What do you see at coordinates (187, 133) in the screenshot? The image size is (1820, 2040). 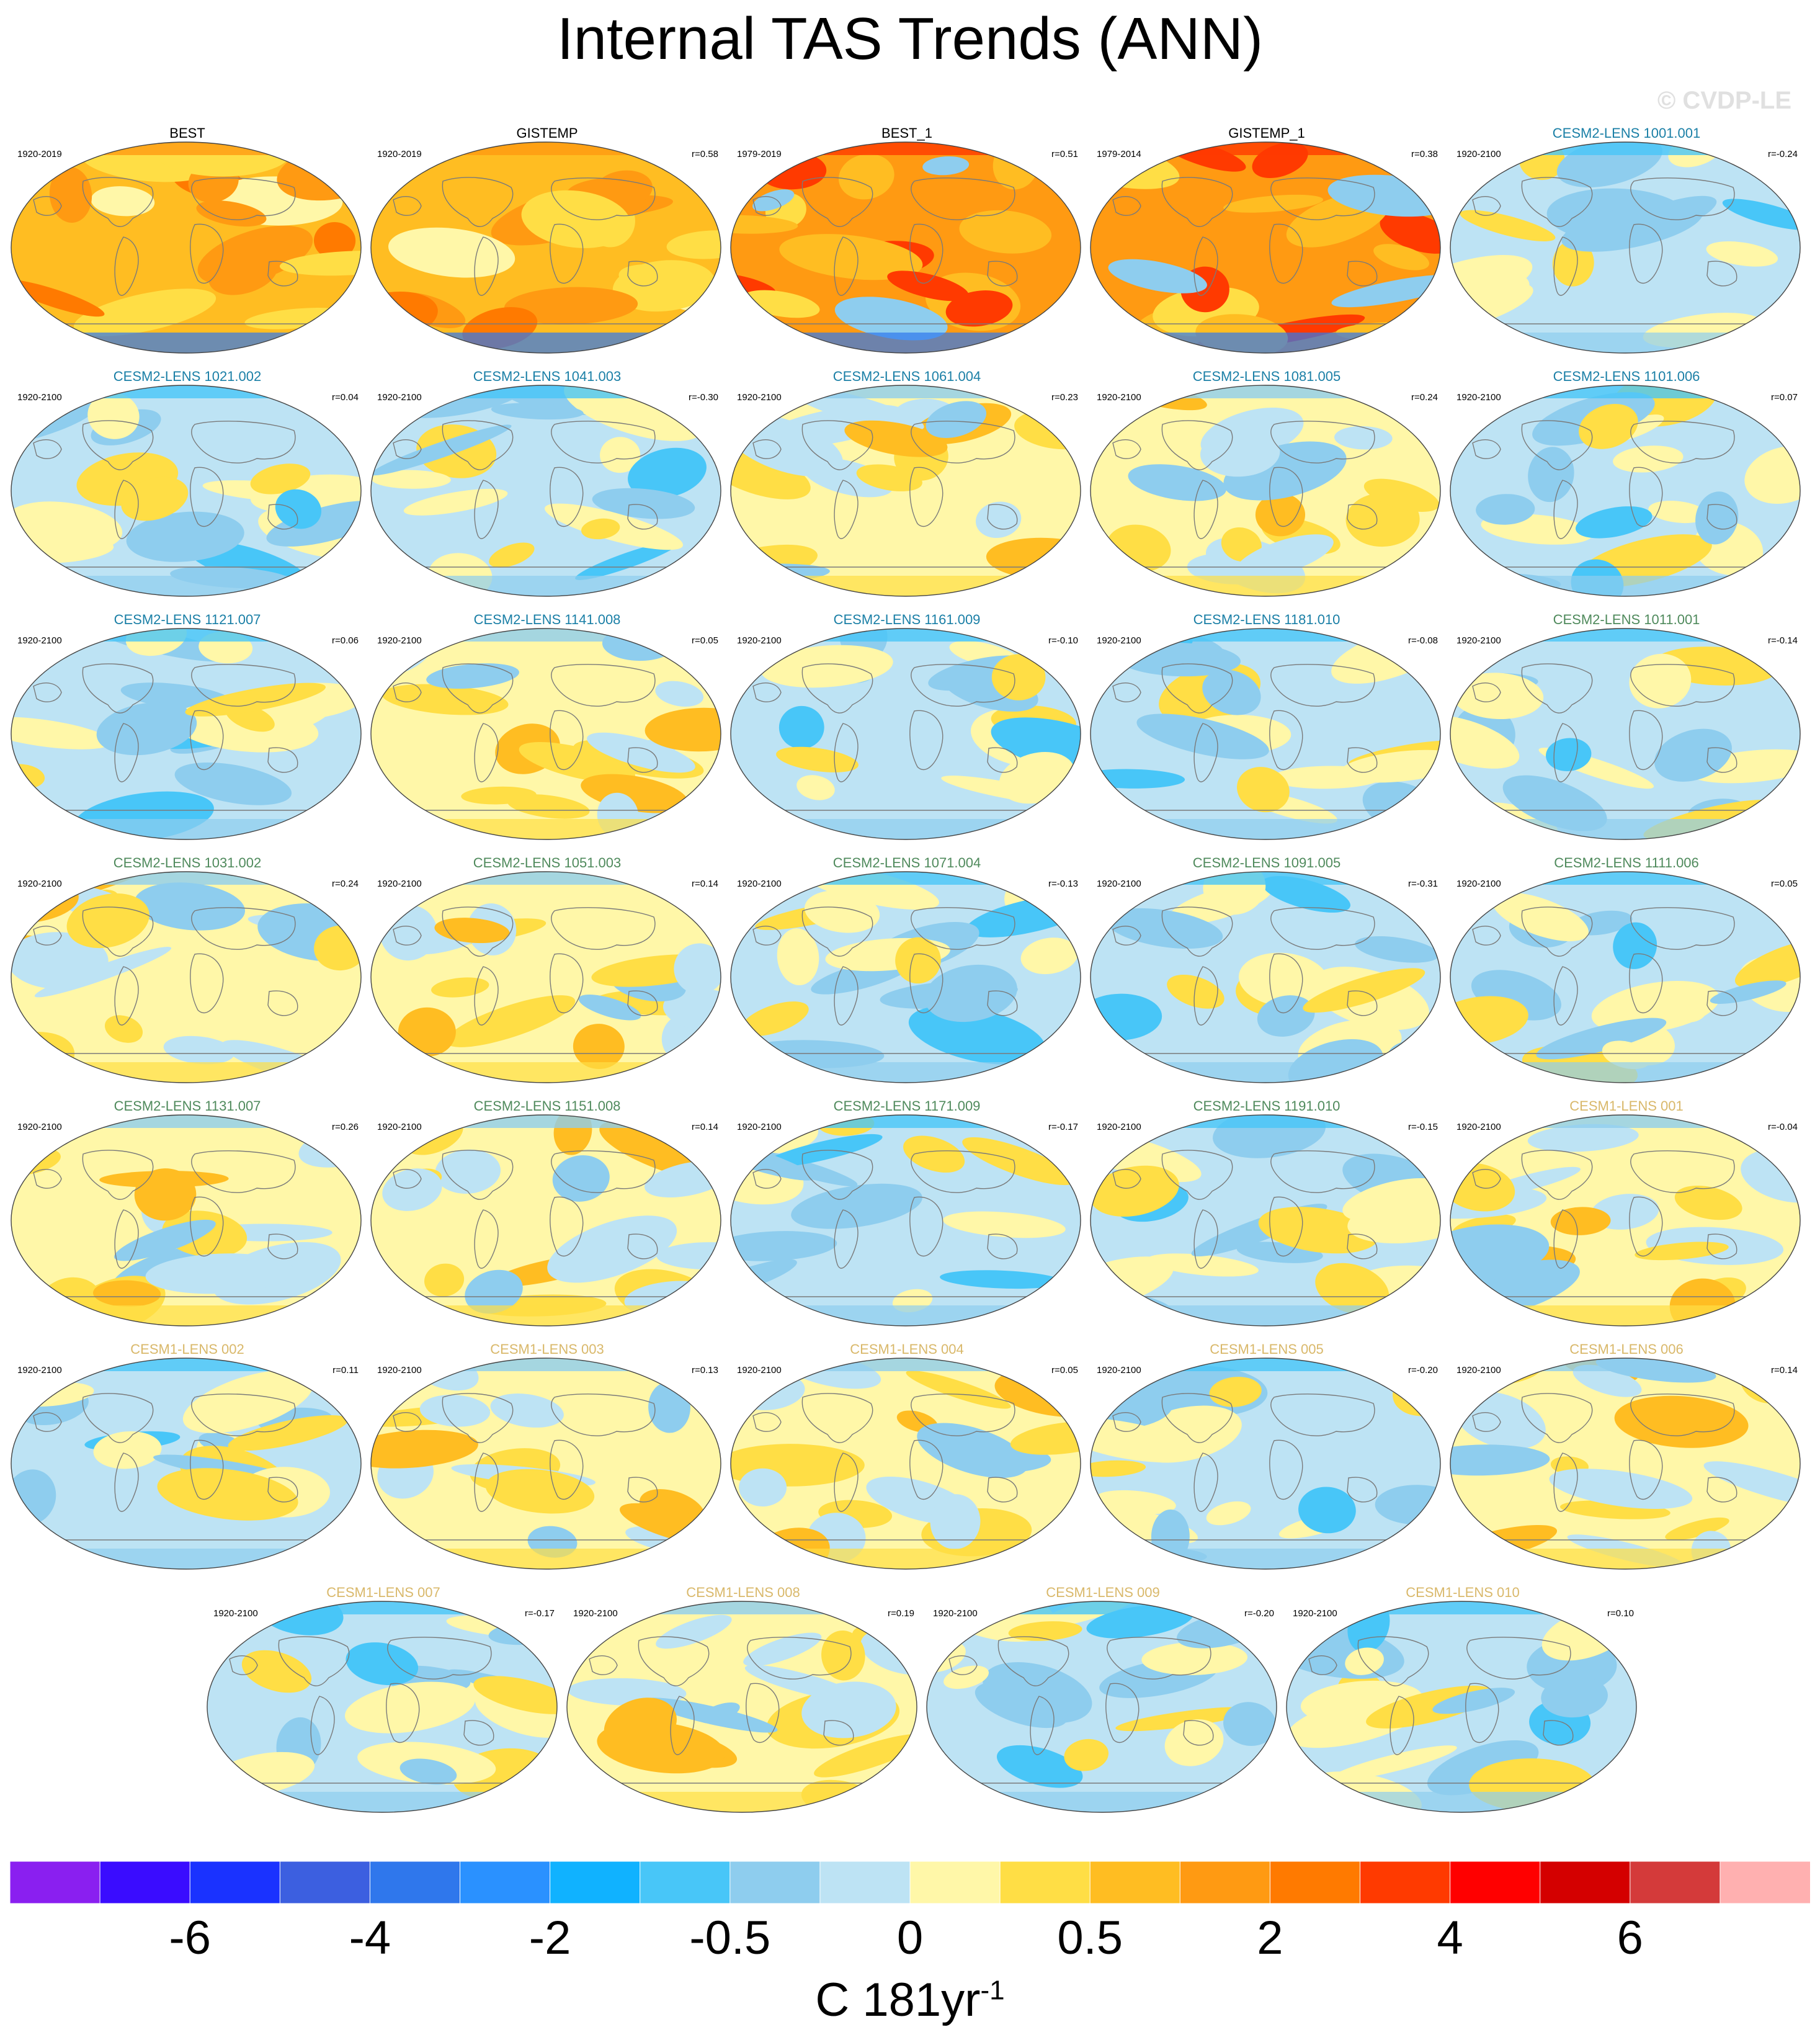 I see `panel-title: BEST` at bounding box center [187, 133].